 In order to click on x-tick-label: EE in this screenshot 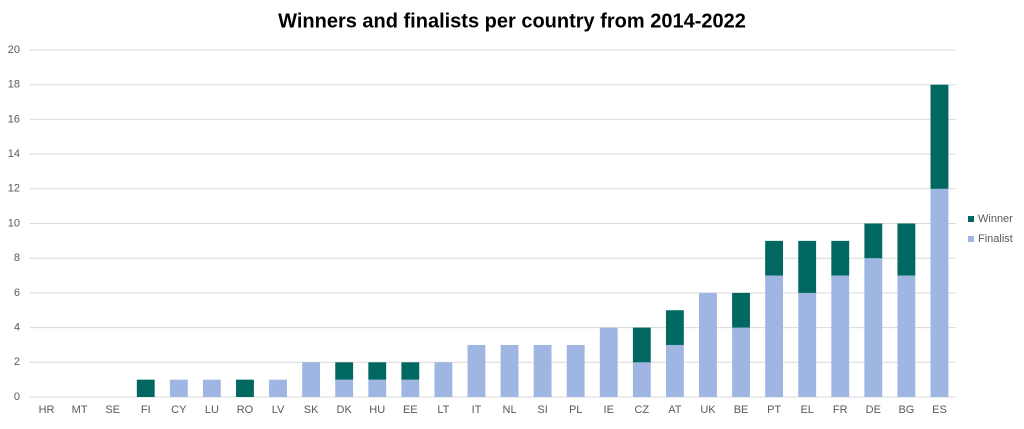, I will do `click(410, 410)`.